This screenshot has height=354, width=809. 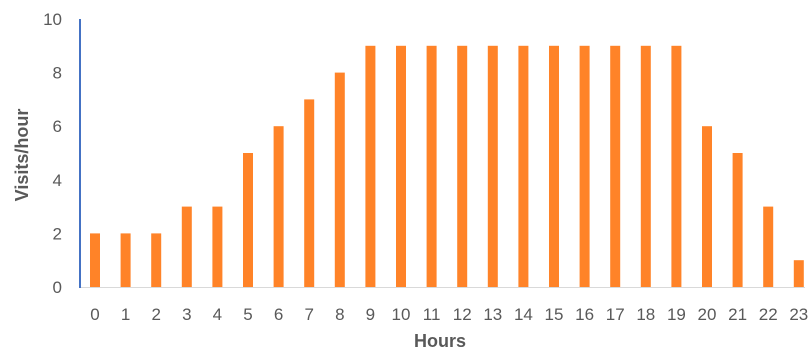 What do you see at coordinates (523, 314) in the screenshot?
I see `x-tick-label: 14` at bounding box center [523, 314].